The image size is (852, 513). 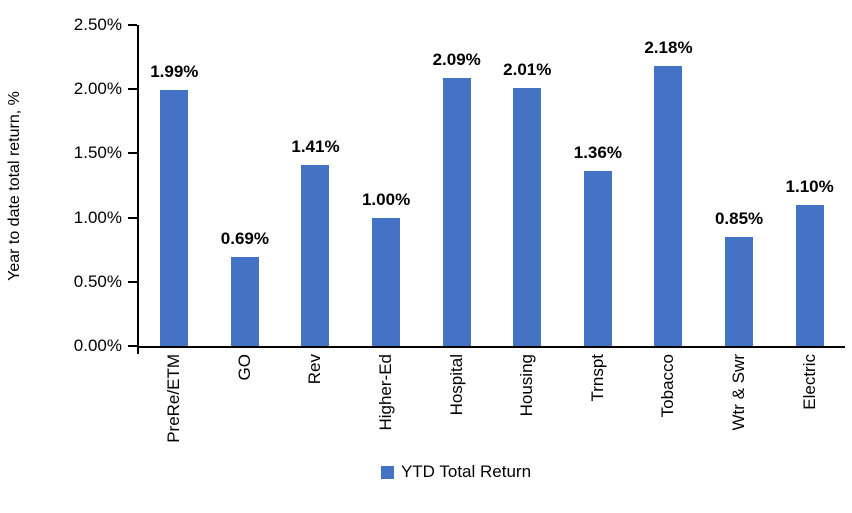 What do you see at coordinates (597, 378) in the screenshot?
I see `x-axis-label: Trnspt` at bounding box center [597, 378].